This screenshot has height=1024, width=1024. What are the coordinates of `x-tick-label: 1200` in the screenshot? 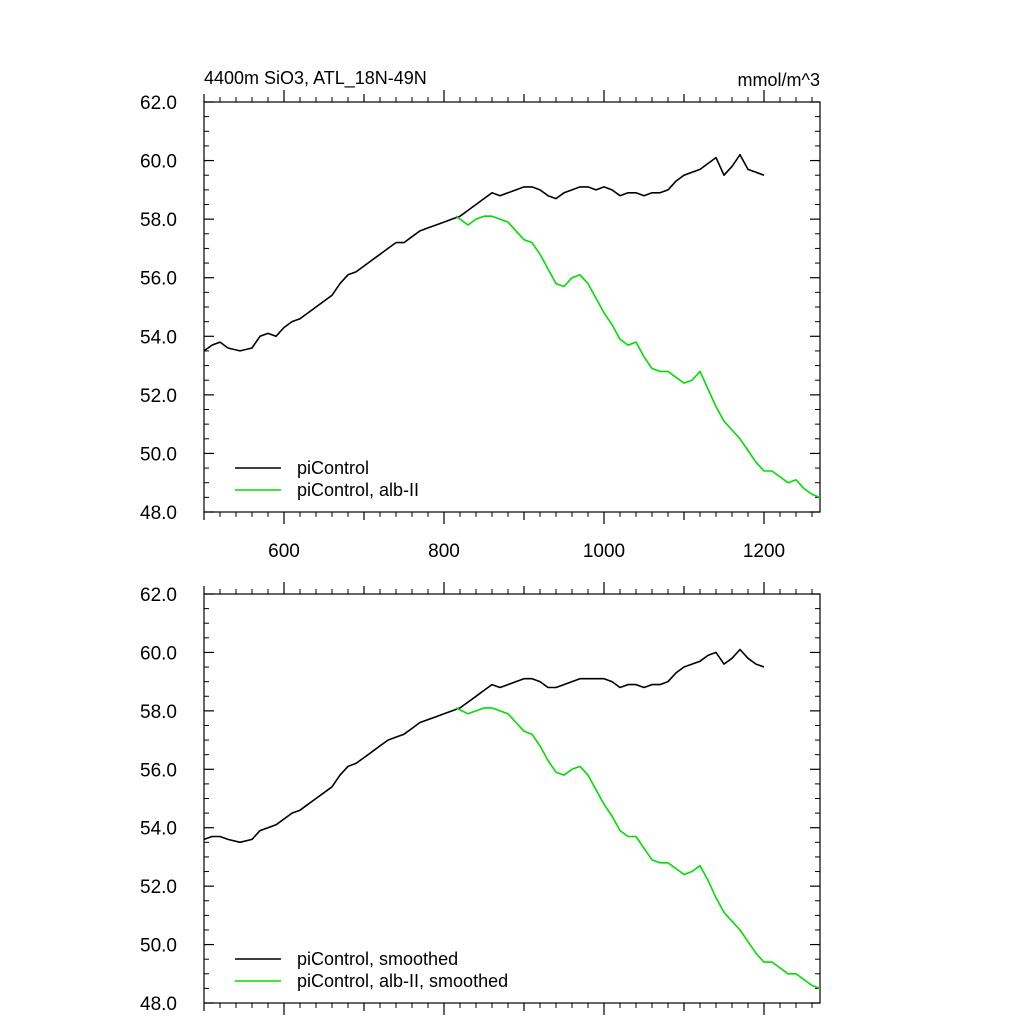 It's located at (764, 551).